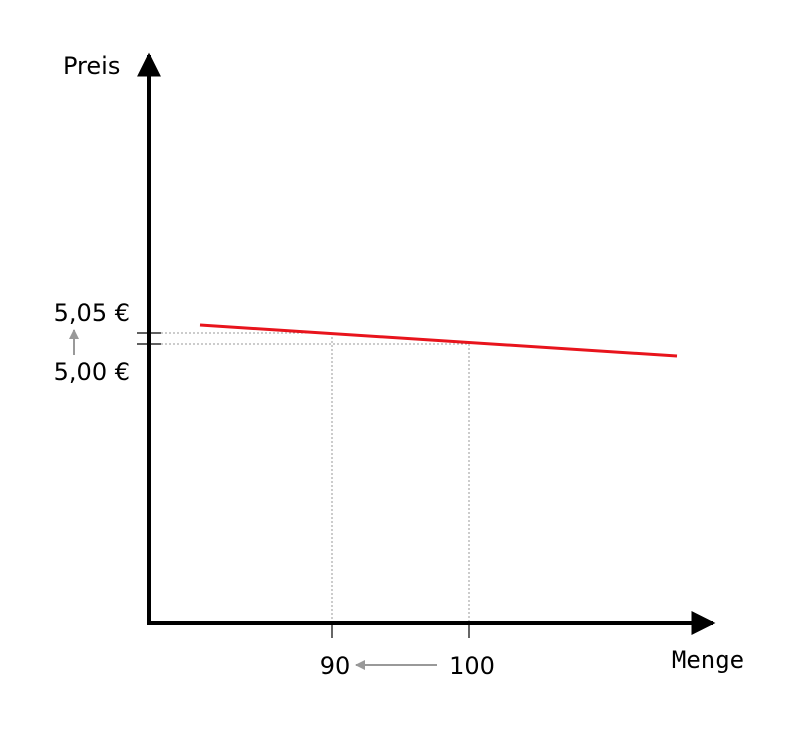 This screenshot has width=800, height=747. What do you see at coordinates (92, 372) in the screenshot?
I see `price-label: 5,00 €` at bounding box center [92, 372].